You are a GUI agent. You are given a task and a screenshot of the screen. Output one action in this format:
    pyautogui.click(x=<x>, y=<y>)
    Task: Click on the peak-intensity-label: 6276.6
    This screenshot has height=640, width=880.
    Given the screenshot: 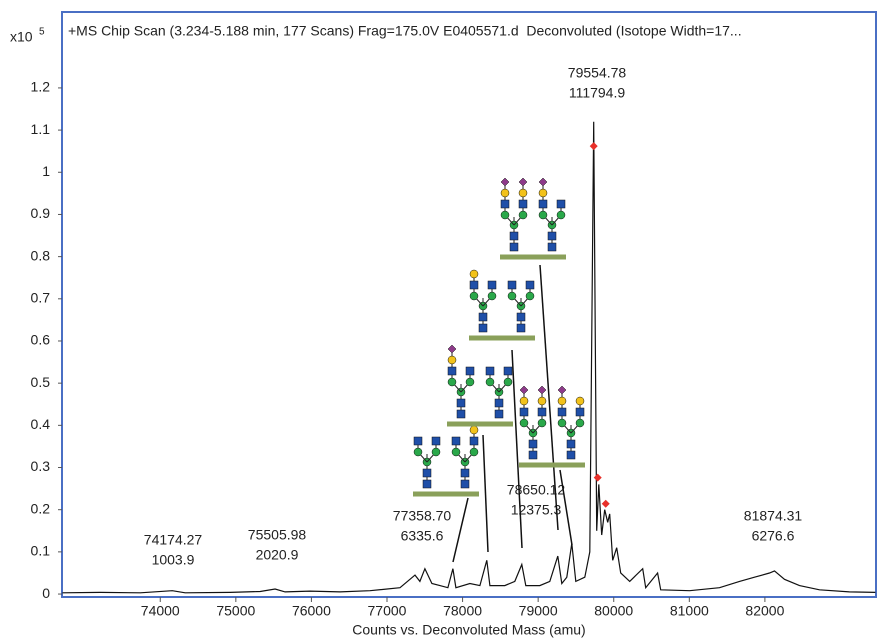 What is the action you would take?
    pyautogui.click(x=773, y=536)
    